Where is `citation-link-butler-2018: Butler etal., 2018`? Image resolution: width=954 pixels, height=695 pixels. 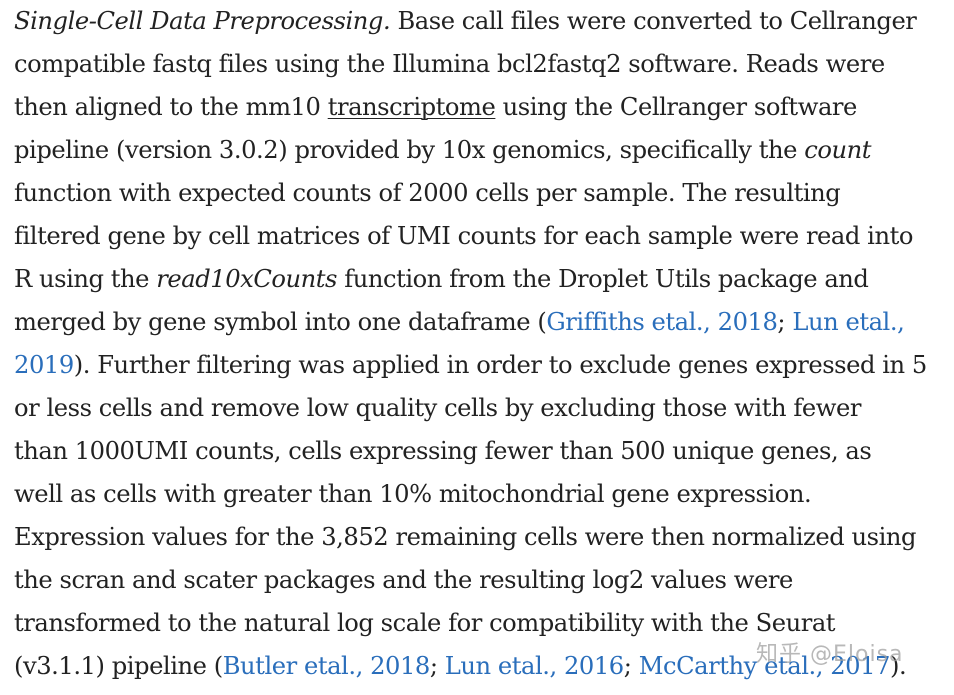
citation-link-butler-2018: Butler etal., 2018 is located at coordinates (326, 666).